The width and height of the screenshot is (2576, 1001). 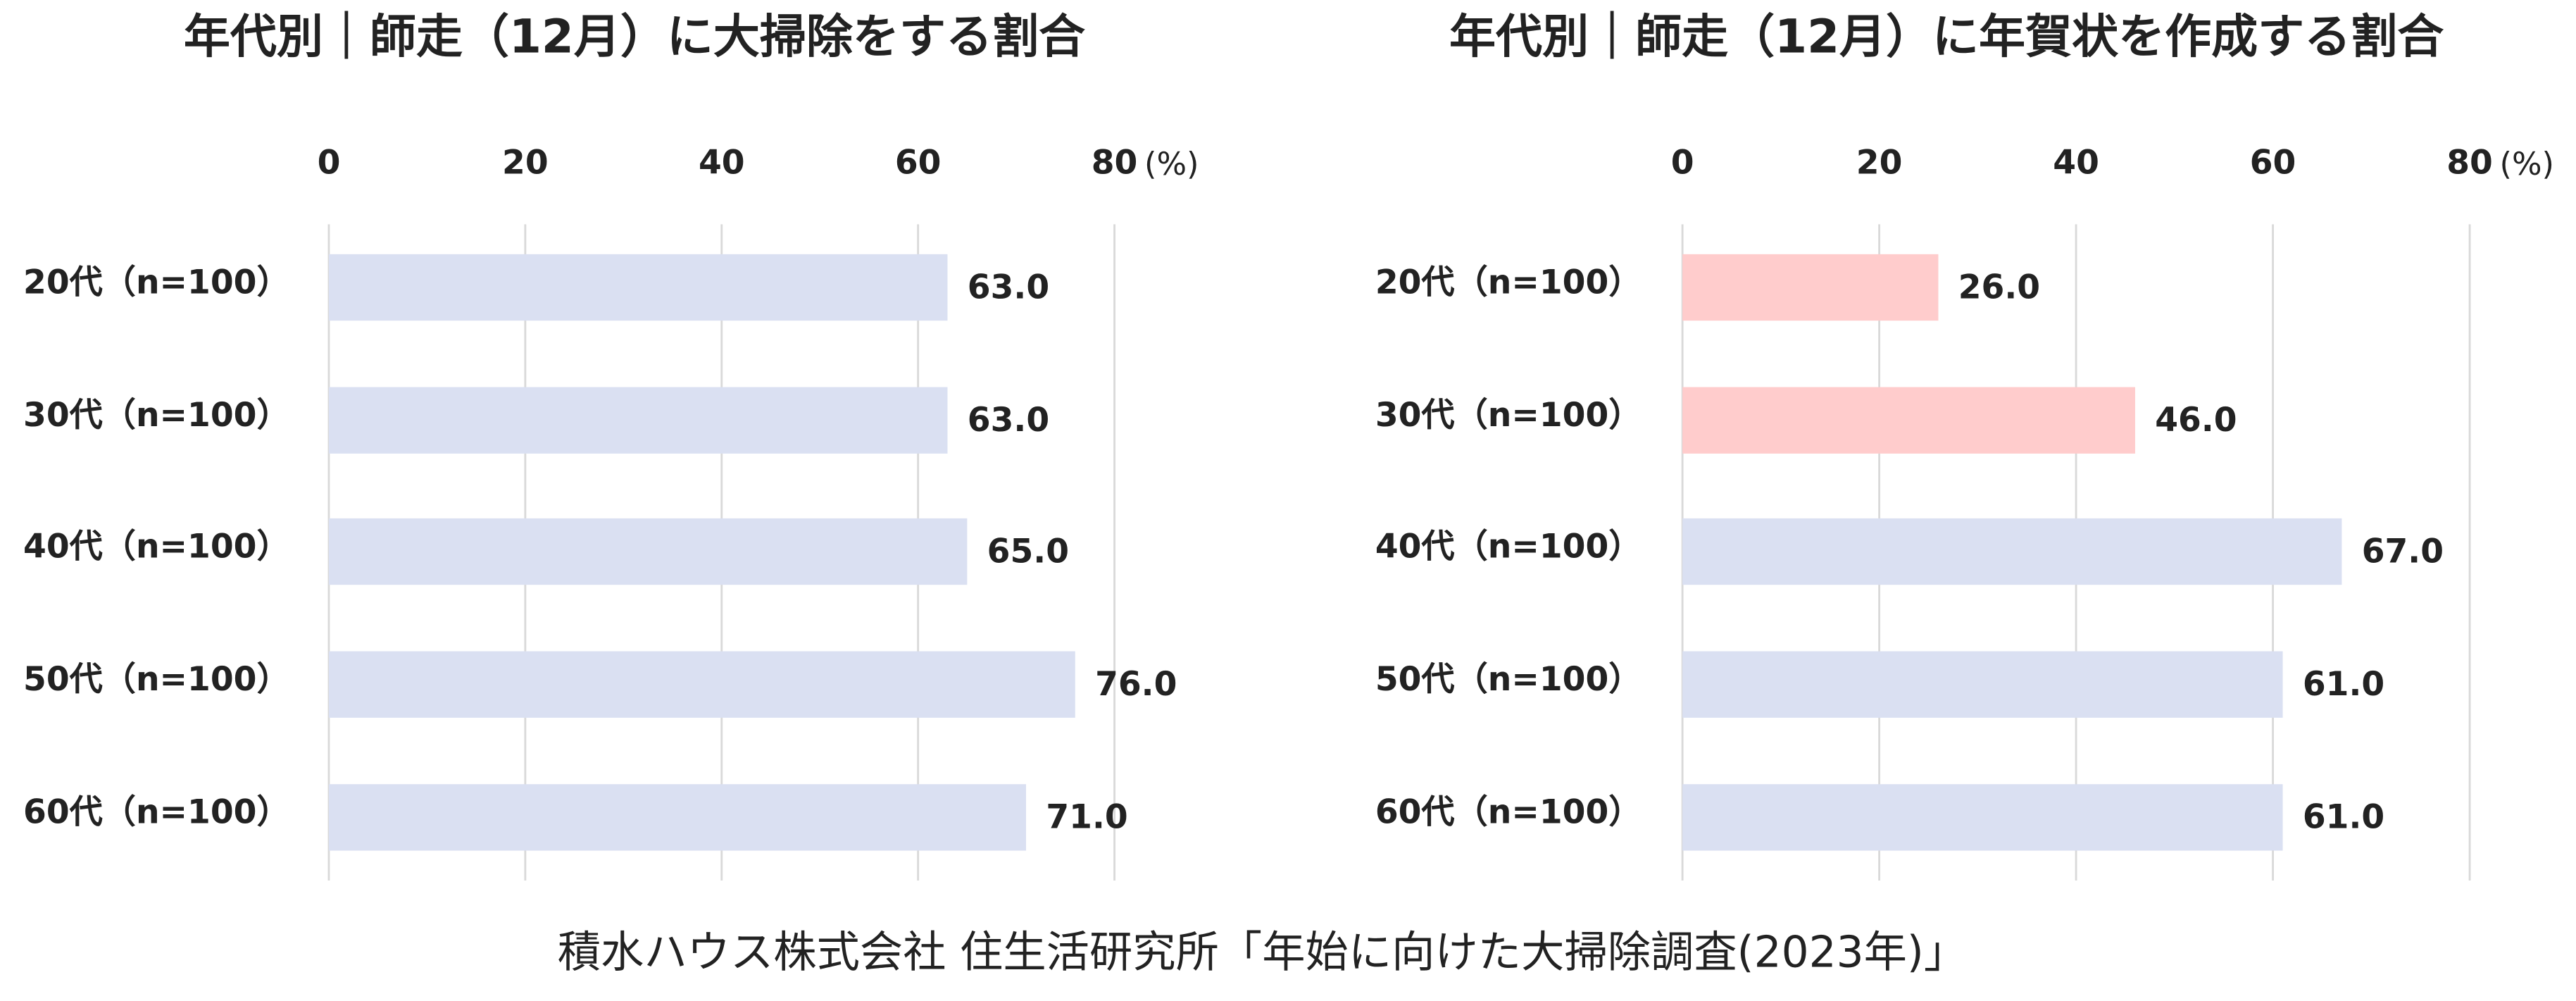 I want to click on value-label: 46.0, so click(x=2196, y=420).